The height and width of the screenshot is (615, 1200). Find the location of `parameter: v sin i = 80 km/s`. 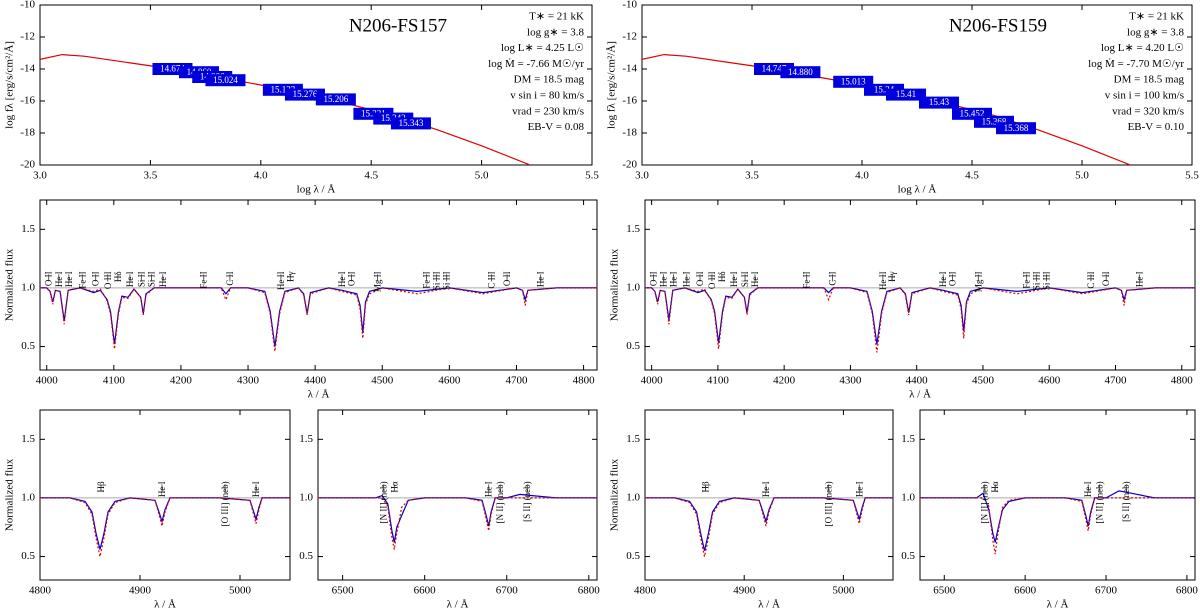

parameter: v sin i = 80 km/s is located at coordinates (547, 96).